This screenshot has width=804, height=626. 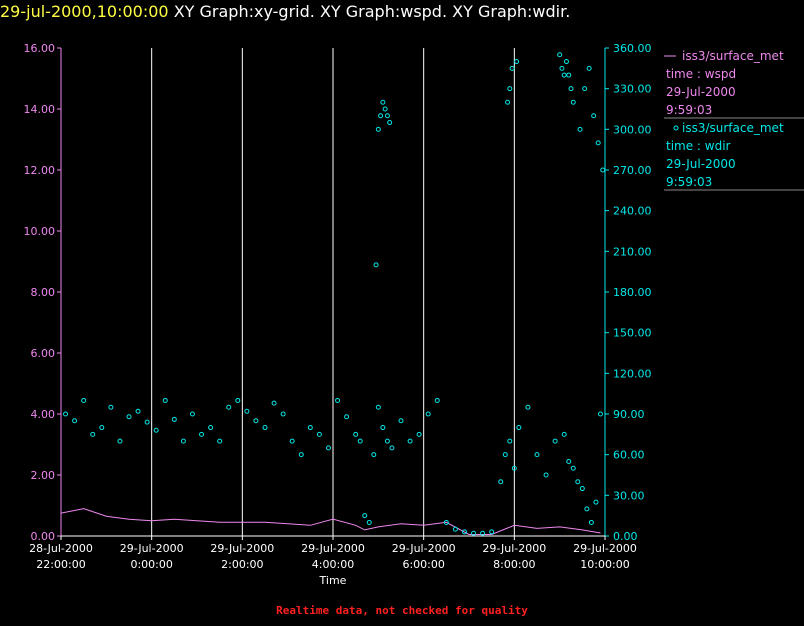 What do you see at coordinates (632, 48) in the screenshot?
I see `right-tick-label: 360.00` at bounding box center [632, 48].